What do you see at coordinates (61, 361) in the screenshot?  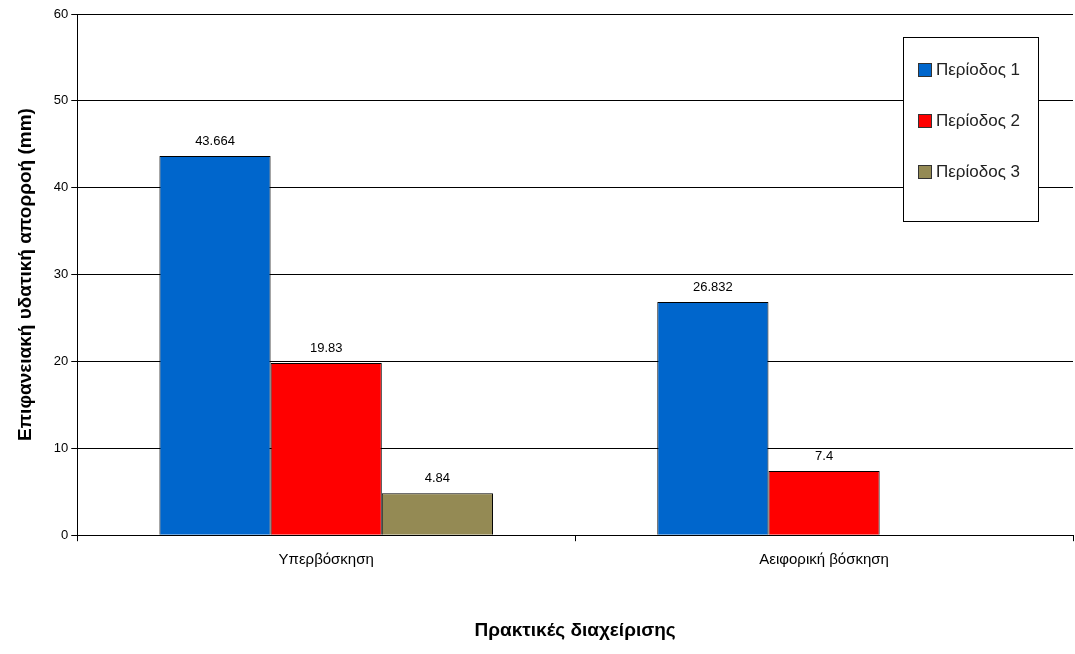 I see `y-tick-label: 20` at bounding box center [61, 361].